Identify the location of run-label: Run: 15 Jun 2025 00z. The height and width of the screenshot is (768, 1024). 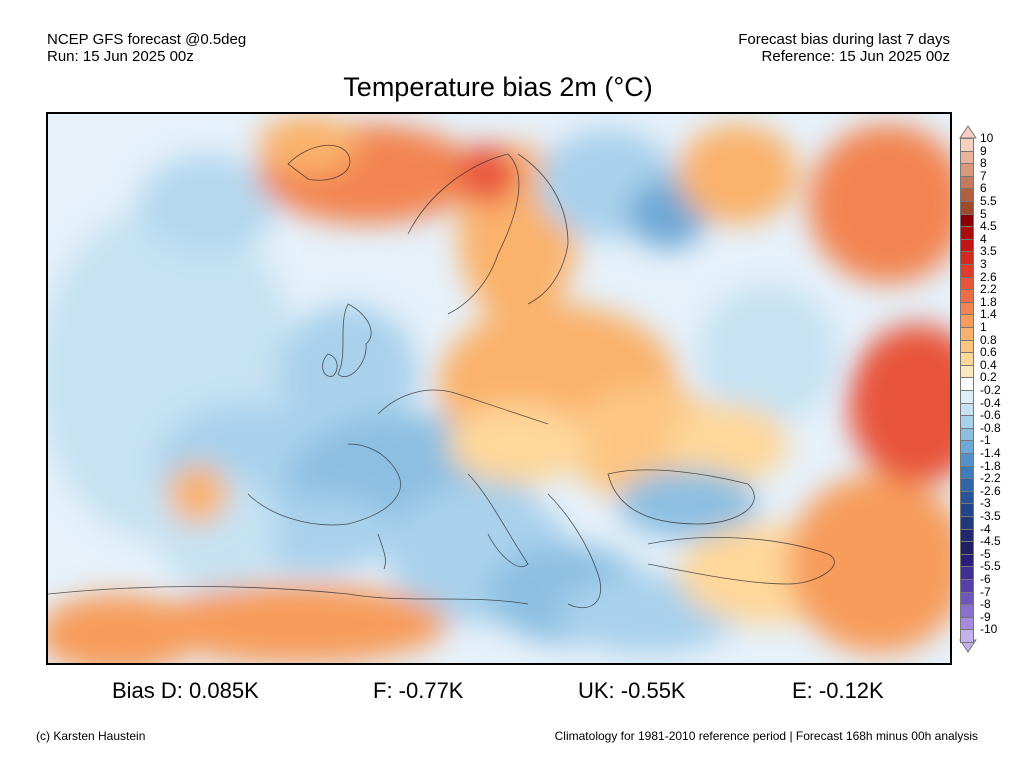
(120, 56).